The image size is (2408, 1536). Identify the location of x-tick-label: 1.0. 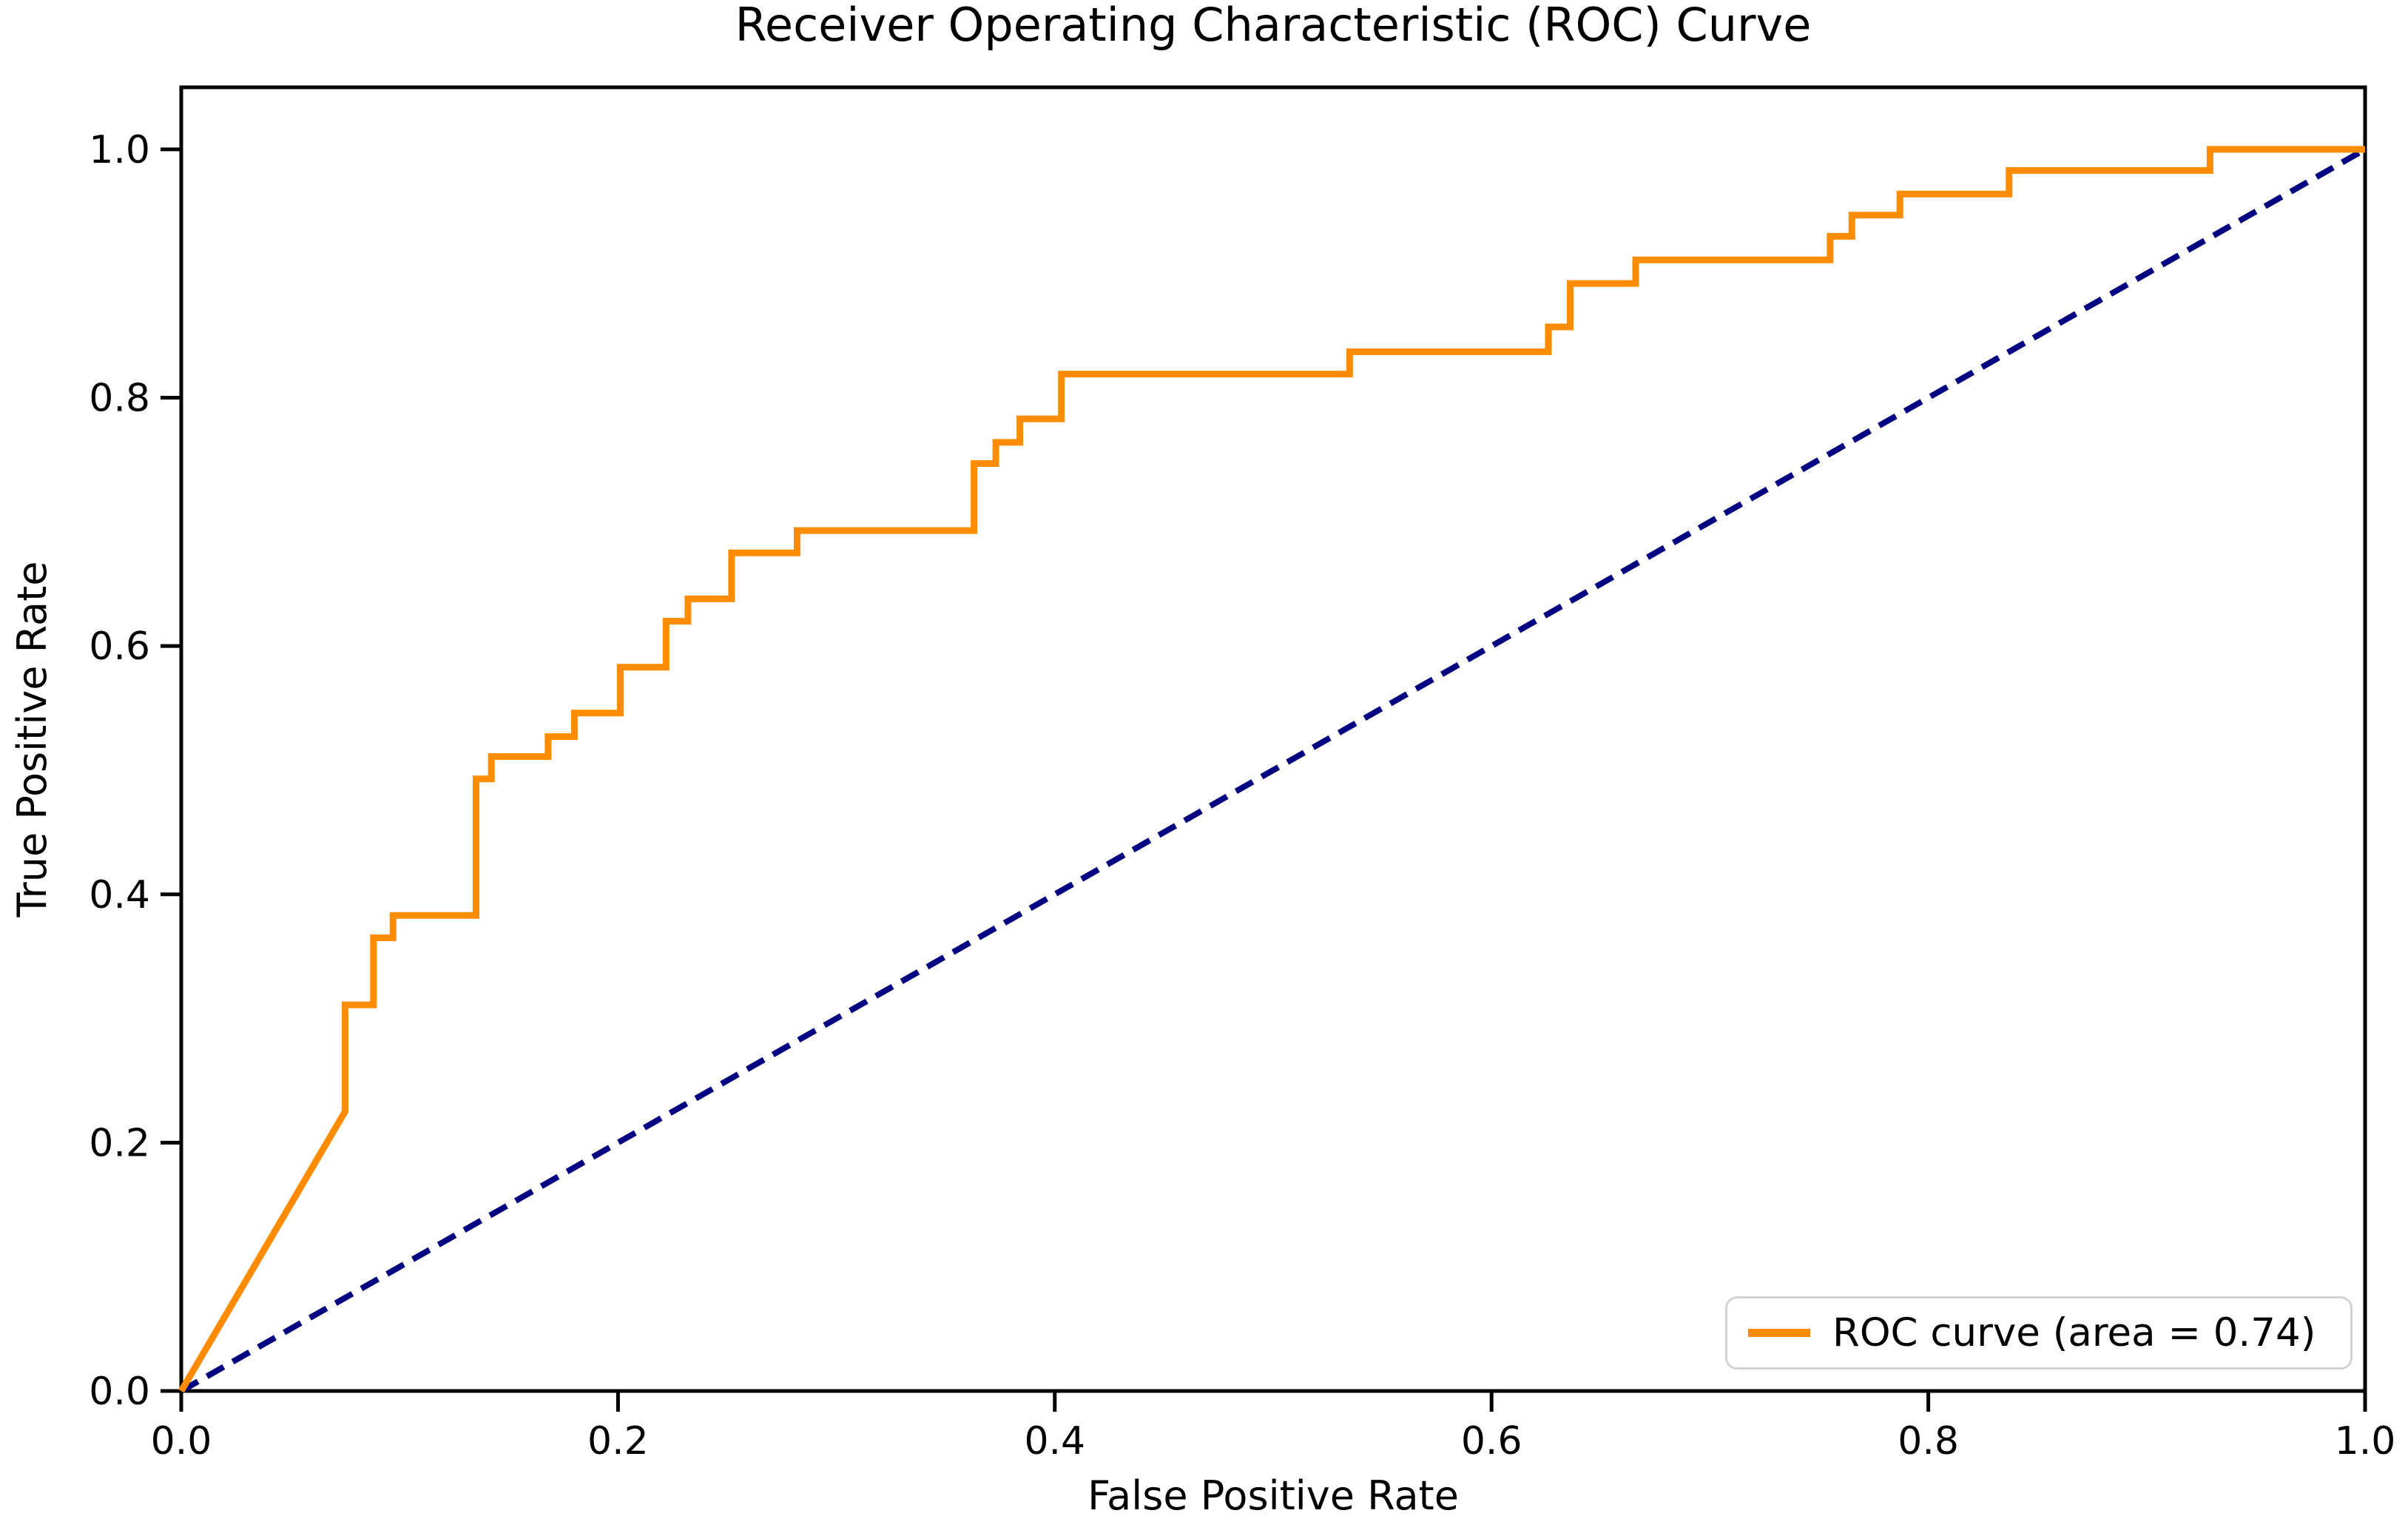
(2365, 1441).